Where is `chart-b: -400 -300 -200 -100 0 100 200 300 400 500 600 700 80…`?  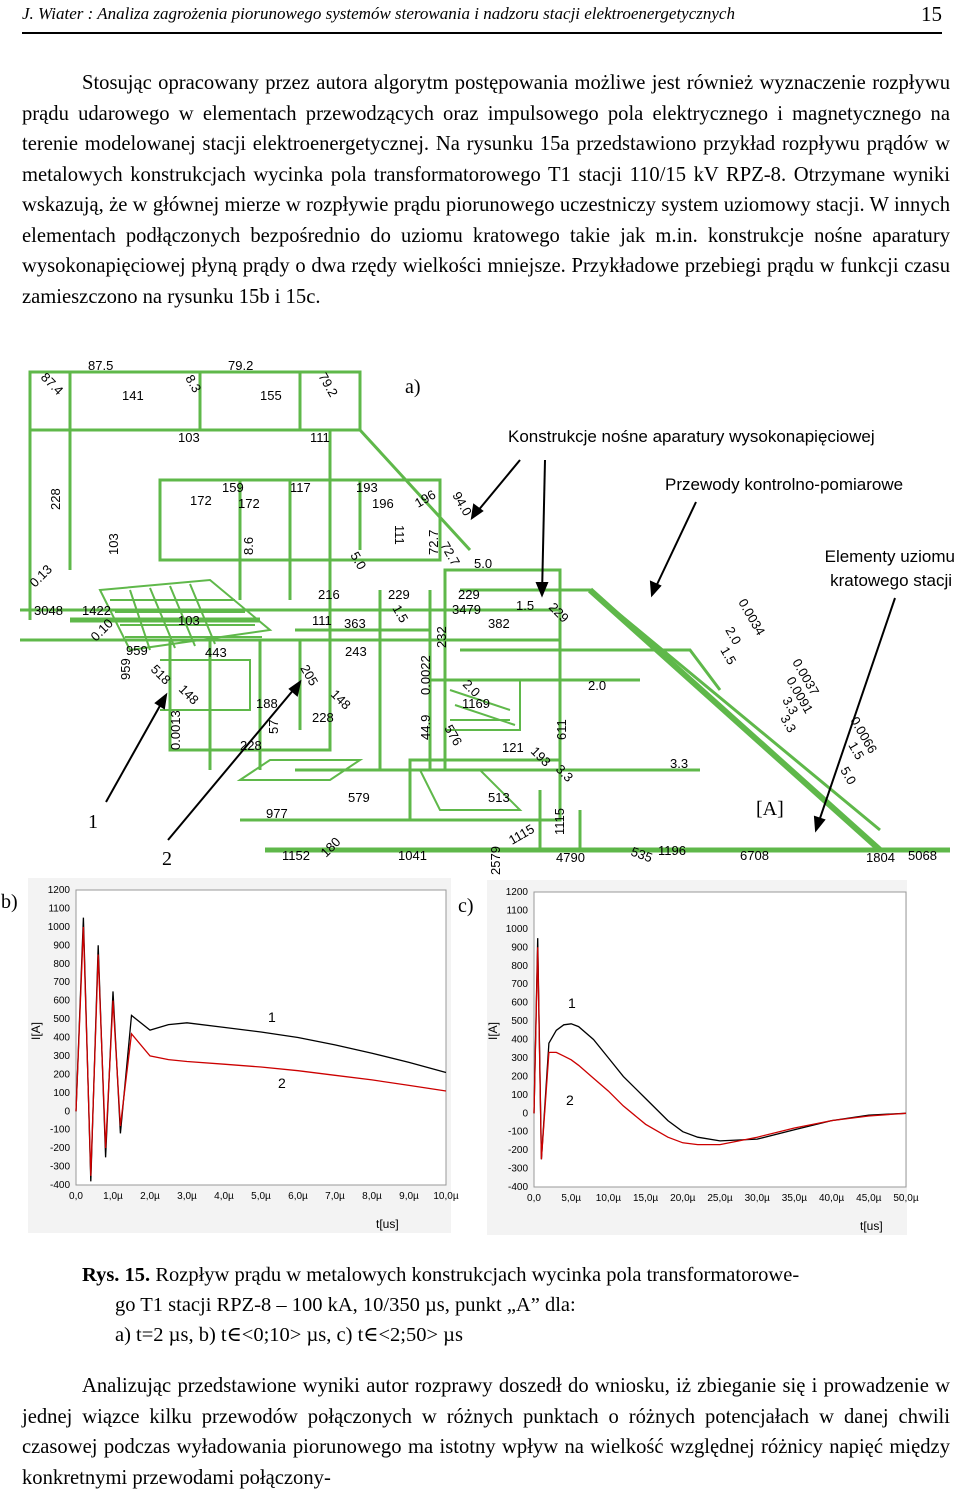
chart-b: -400 -300 -200 -100 0 100 200 300 400 500 600 700 80… is located at coordinates (243, 1055).